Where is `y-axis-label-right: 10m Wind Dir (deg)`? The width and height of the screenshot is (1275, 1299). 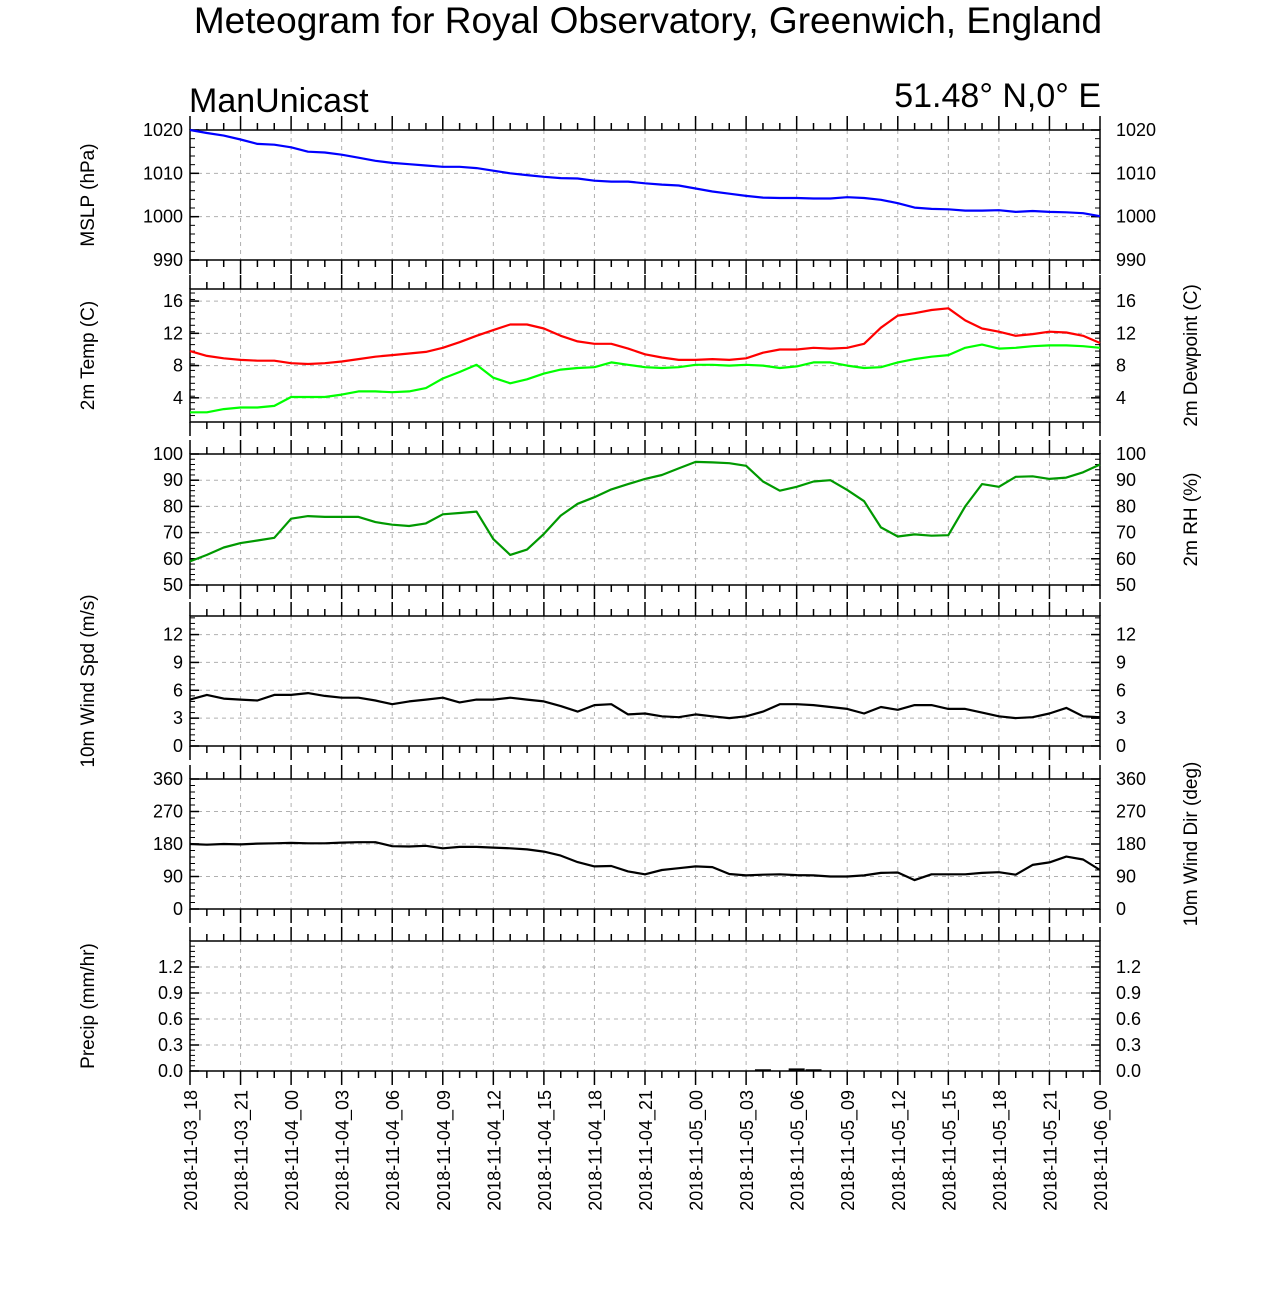
y-axis-label-right: 10m Wind Dir (deg) is located at coordinates (1191, 844).